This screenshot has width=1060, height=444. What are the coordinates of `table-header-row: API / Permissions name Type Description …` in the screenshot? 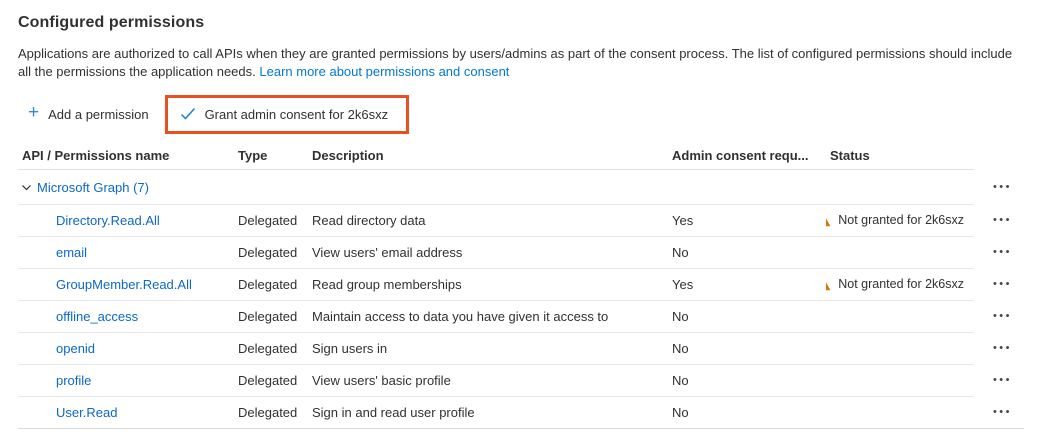 It's located at (521, 155).